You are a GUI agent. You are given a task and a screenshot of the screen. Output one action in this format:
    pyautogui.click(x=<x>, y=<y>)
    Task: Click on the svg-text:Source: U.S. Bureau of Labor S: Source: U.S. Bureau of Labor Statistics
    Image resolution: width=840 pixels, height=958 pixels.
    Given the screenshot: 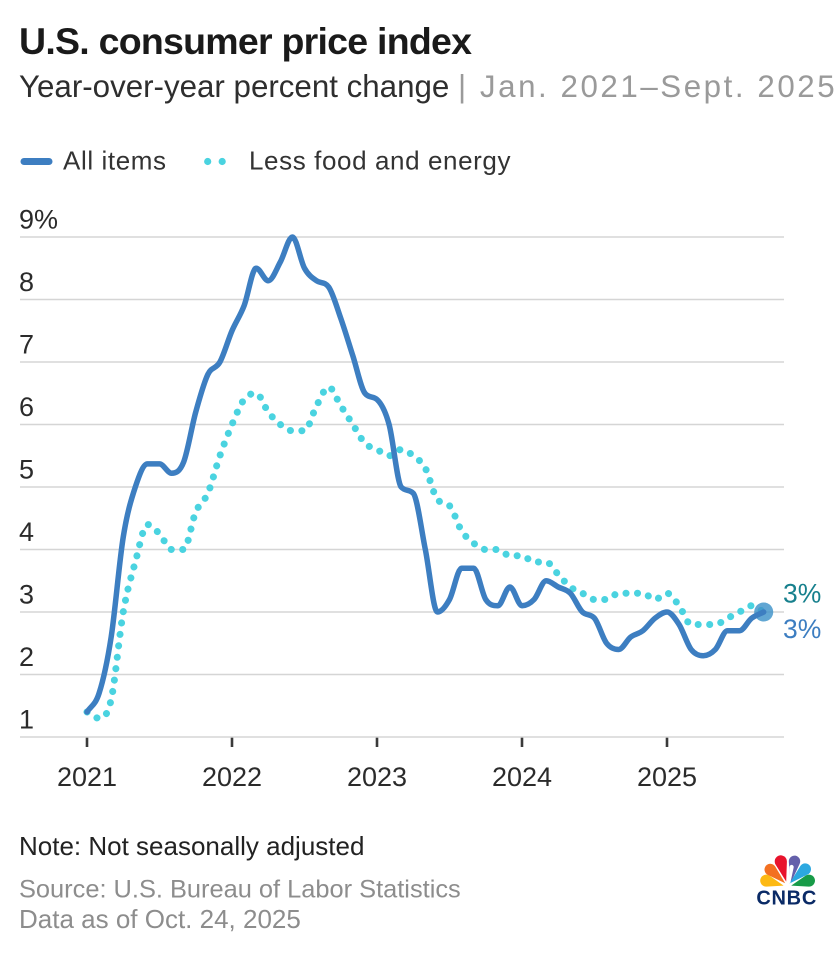 What is the action you would take?
    pyautogui.click(x=240, y=890)
    